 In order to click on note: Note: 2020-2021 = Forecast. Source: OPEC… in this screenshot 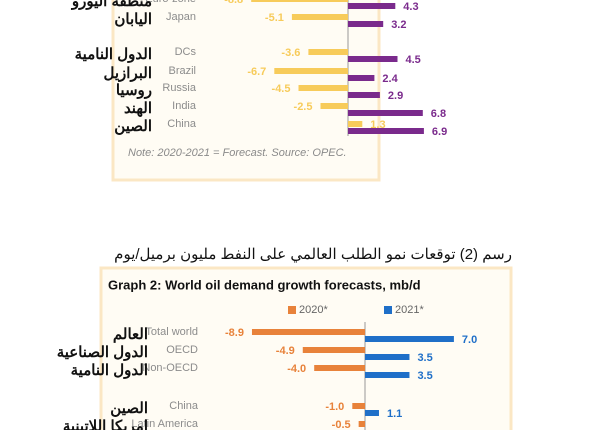, I will do `click(237, 153)`.